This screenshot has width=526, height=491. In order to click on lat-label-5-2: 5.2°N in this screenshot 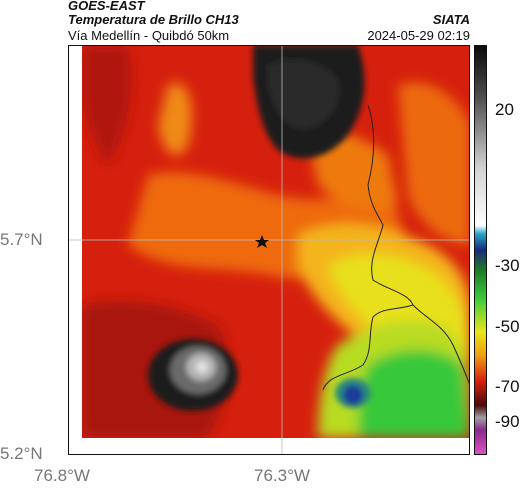, I will do `click(21, 453)`.